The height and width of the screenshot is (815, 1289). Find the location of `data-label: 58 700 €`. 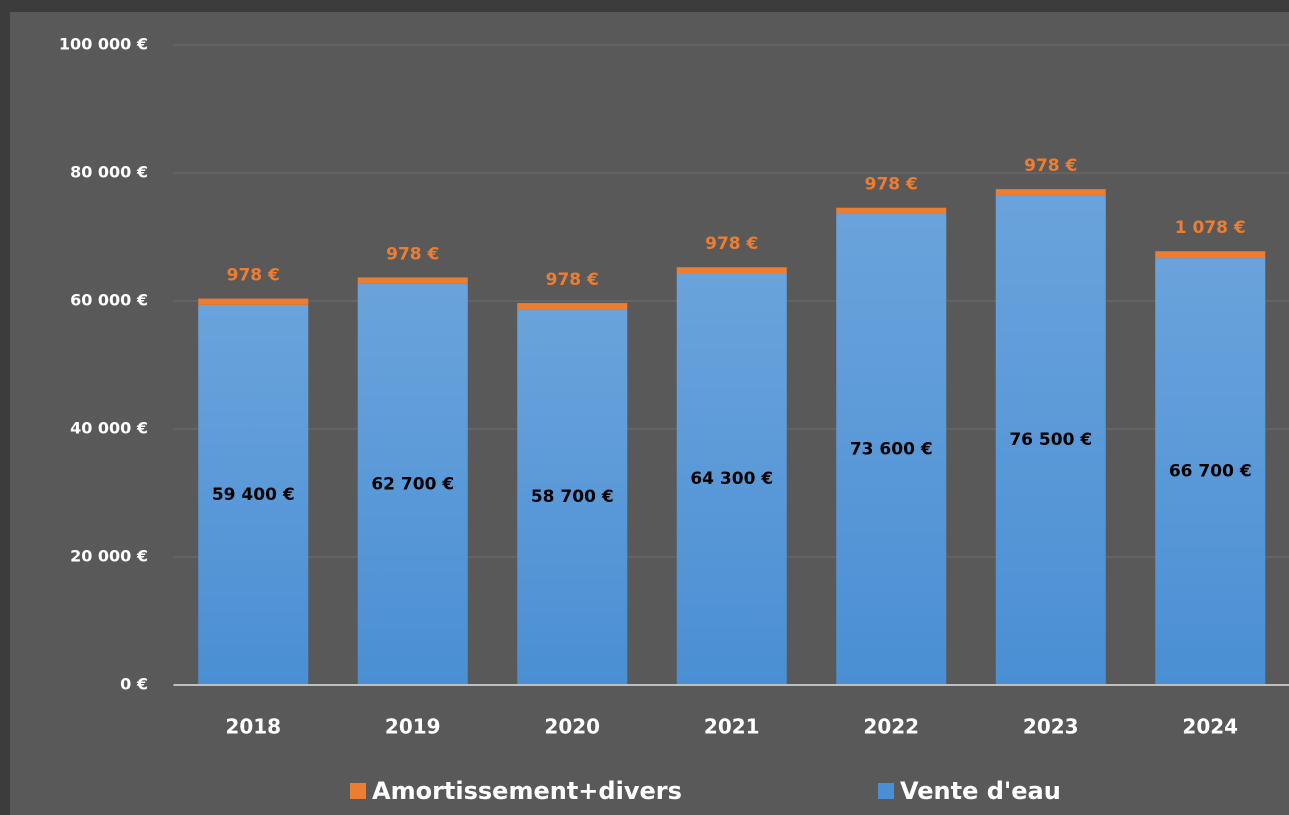

data-label: 58 700 € is located at coordinates (572, 497).